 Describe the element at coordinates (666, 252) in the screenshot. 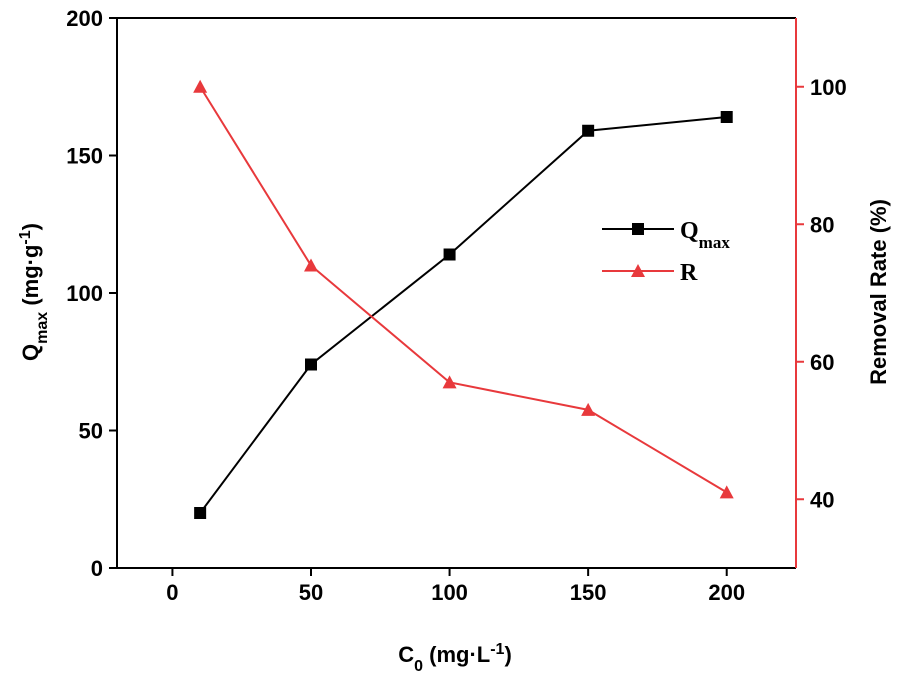

I see `legend: Qmax R` at that location.